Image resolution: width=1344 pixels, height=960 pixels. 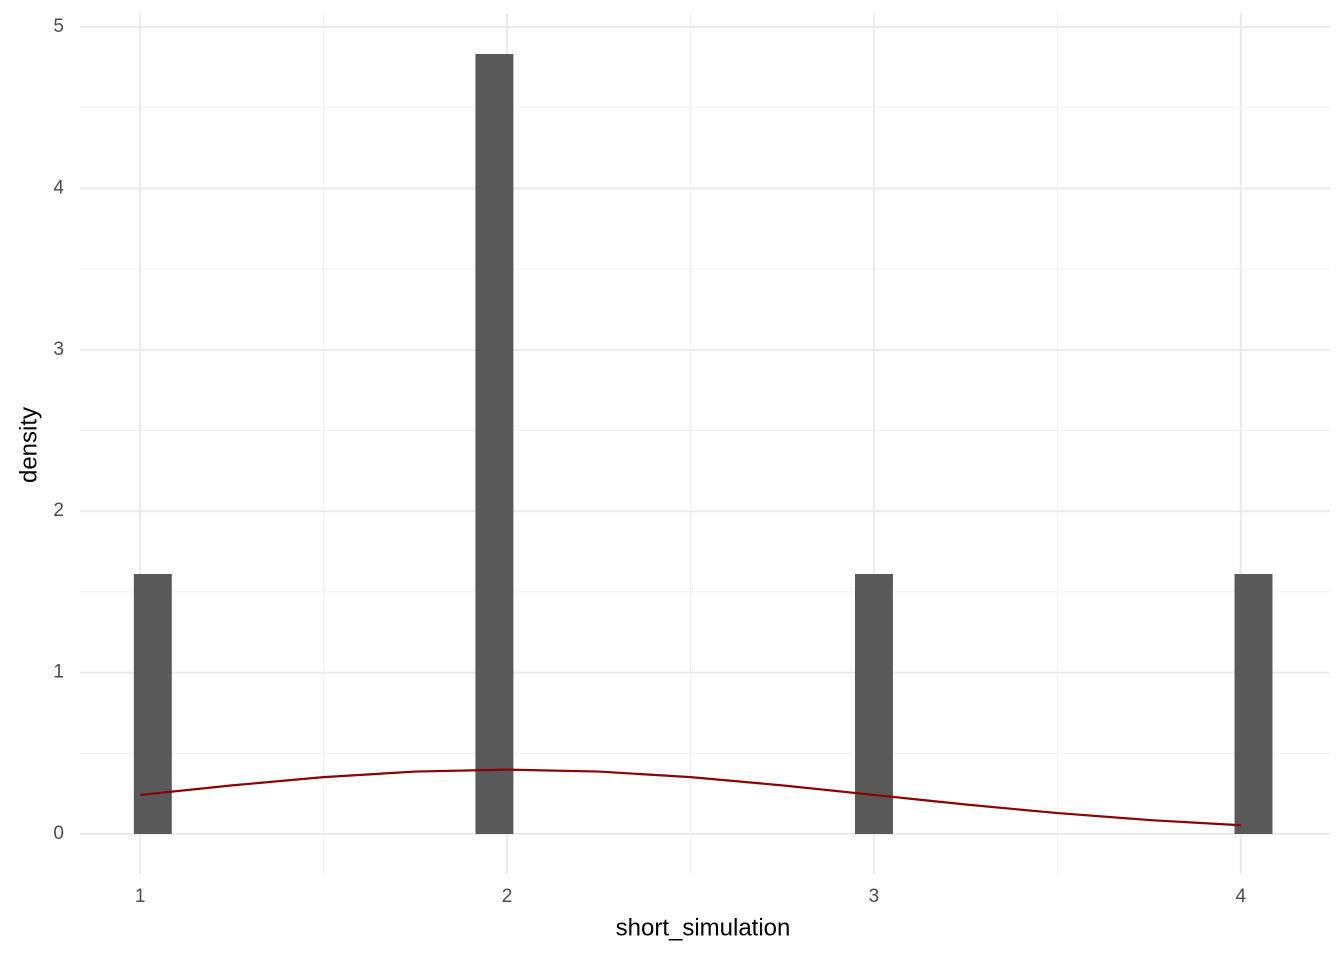 What do you see at coordinates (58, 349) in the screenshot?
I see `y-tick-label: 3` at bounding box center [58, 349].